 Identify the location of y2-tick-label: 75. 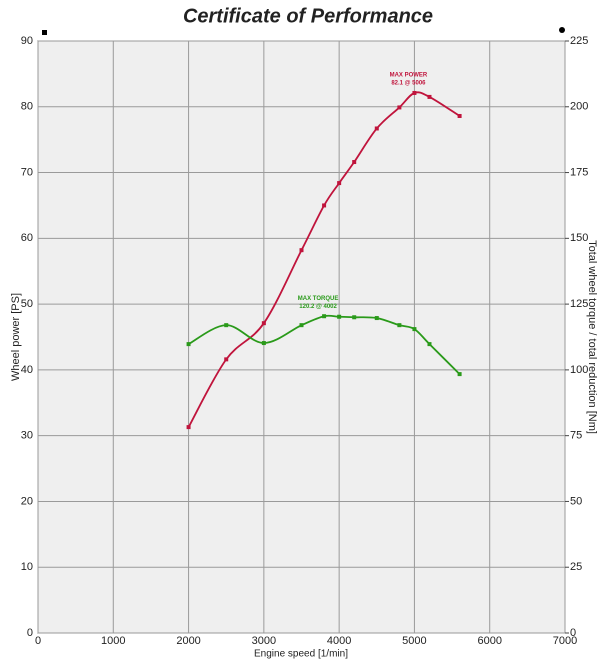
(576, 436).